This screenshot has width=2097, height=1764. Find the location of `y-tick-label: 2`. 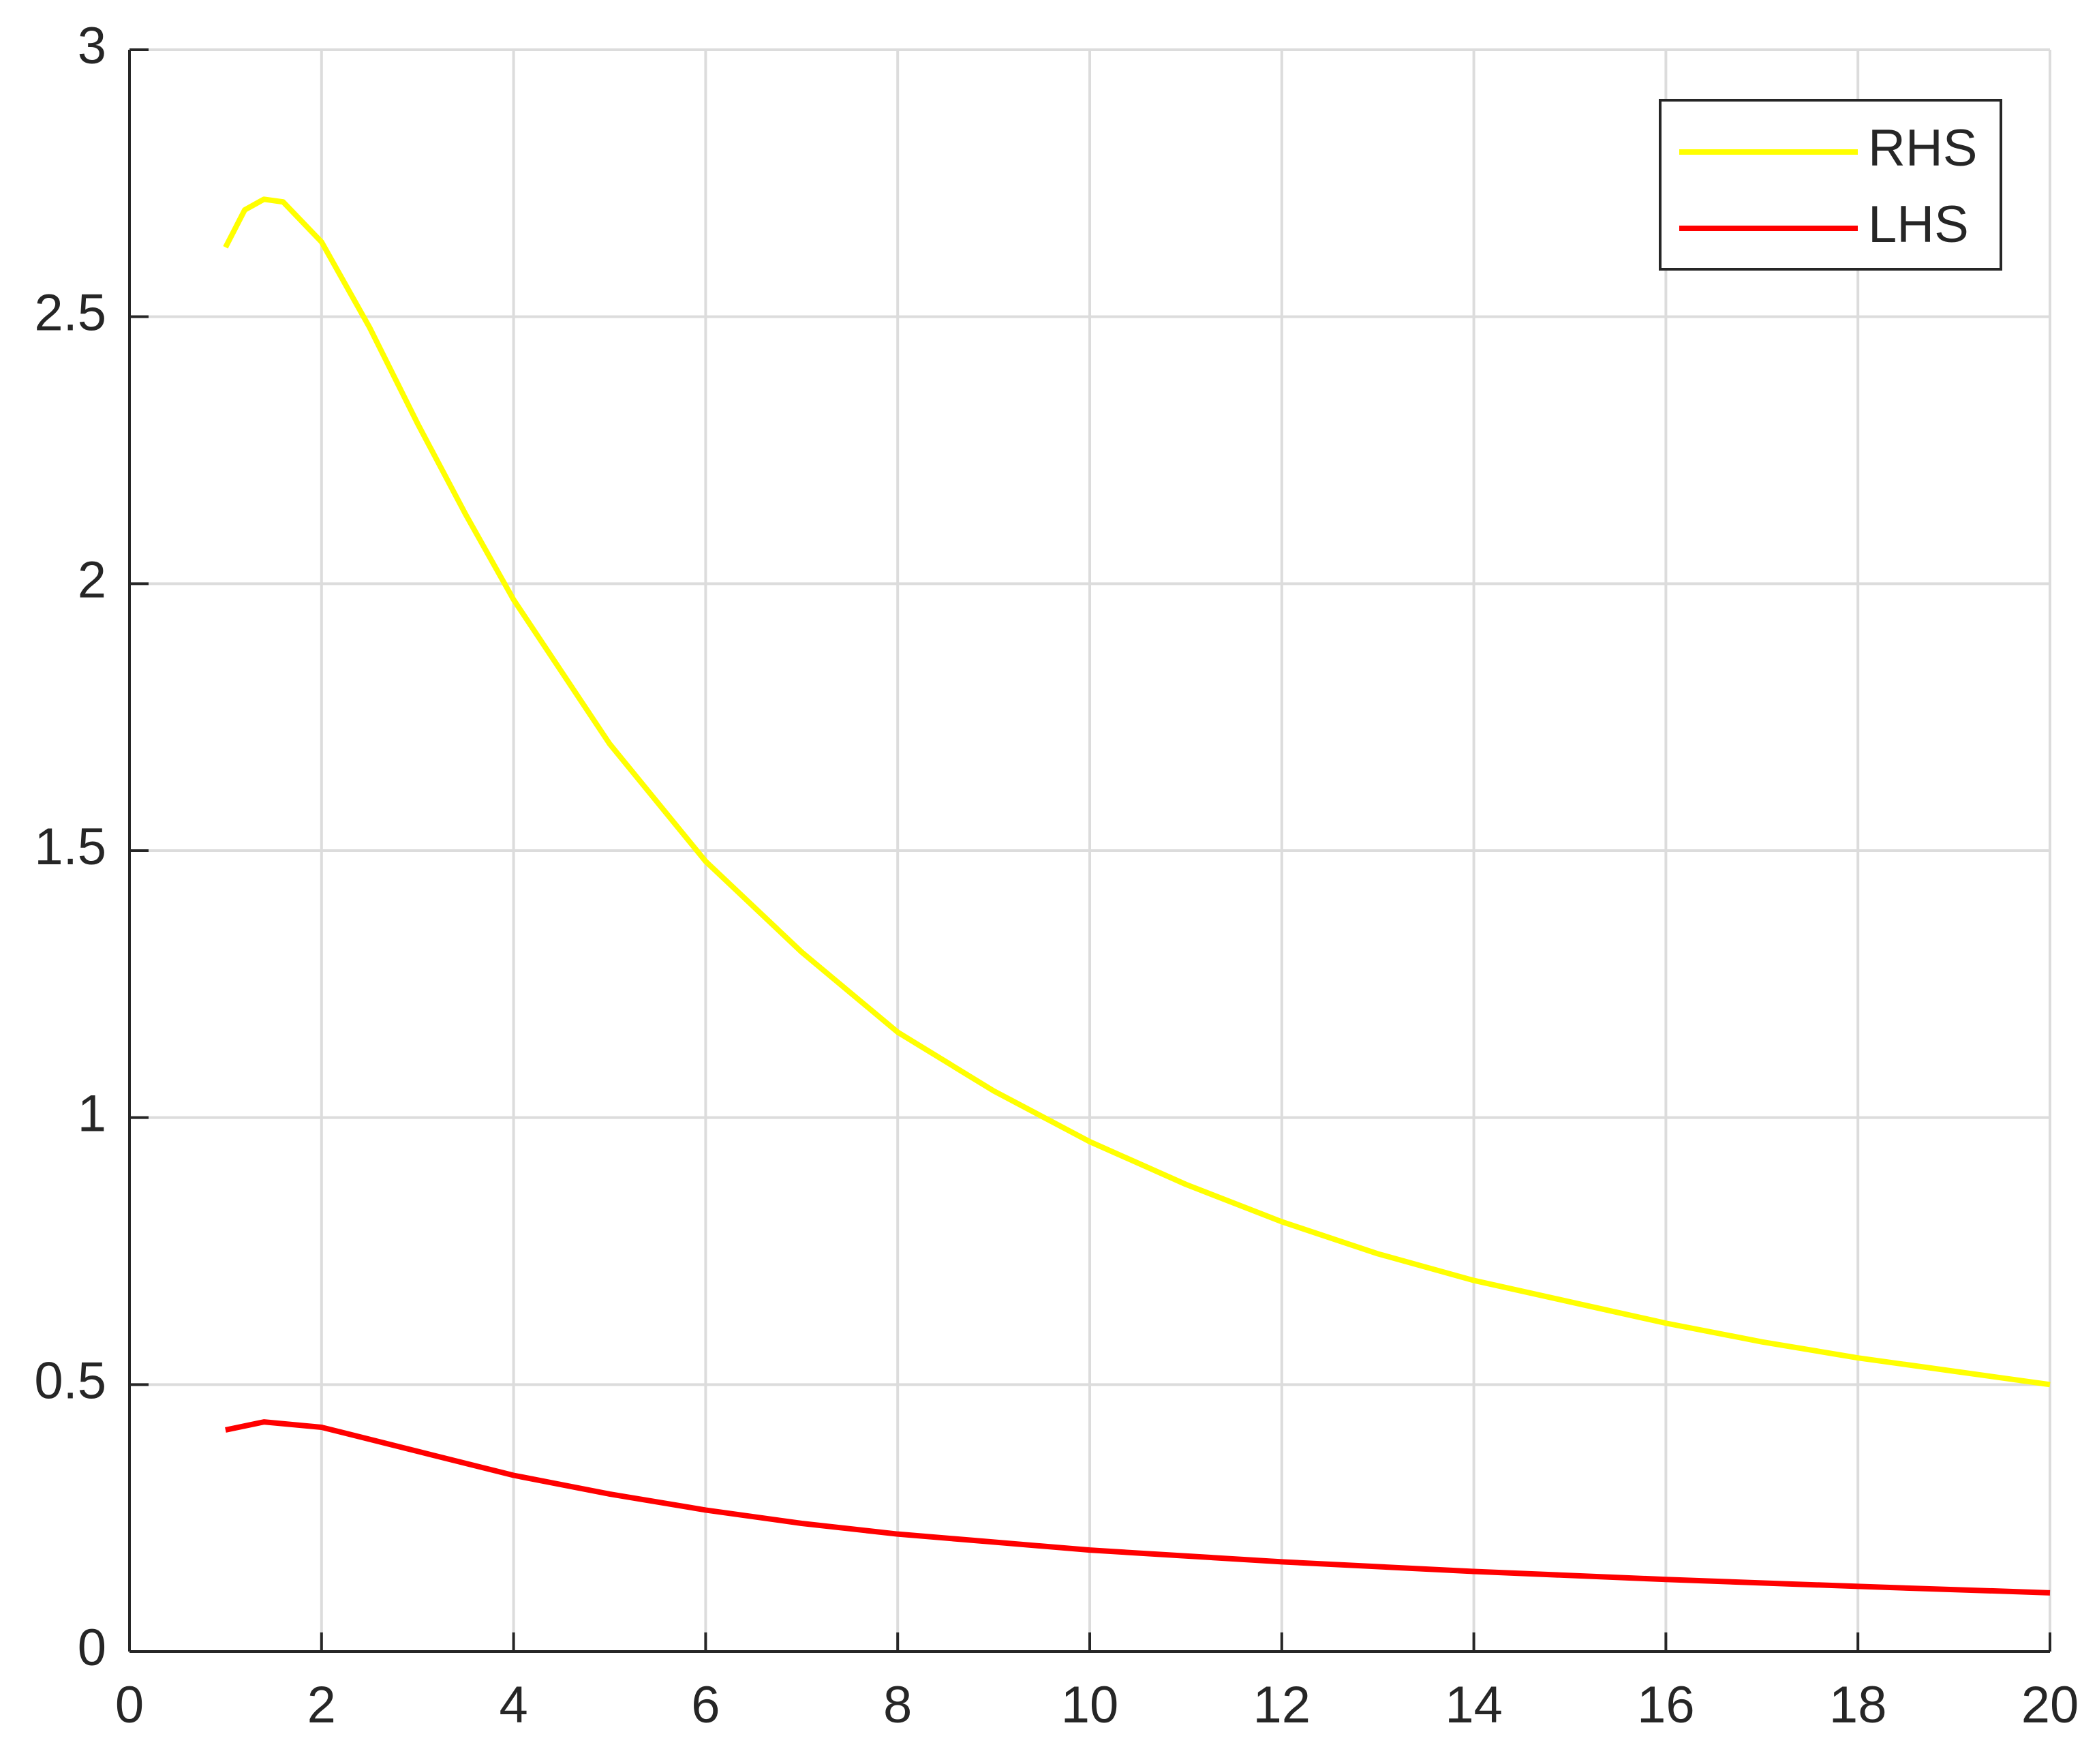

y-tick-label: 2 is located at coordinates (92, 580).